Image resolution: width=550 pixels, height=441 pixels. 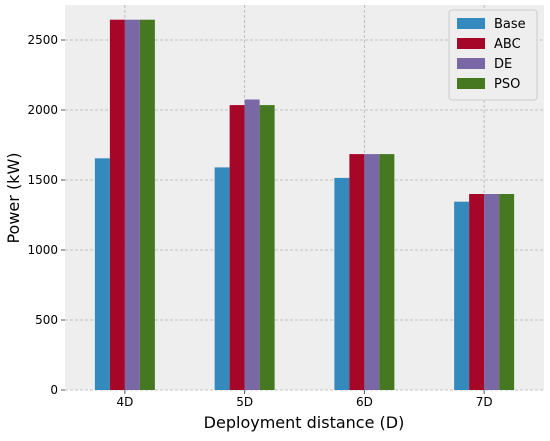 What do you see at coordinates (507, 44) in the screenshot?
I see `legend-label-abc: ABC` at bounding box center [507, 44].